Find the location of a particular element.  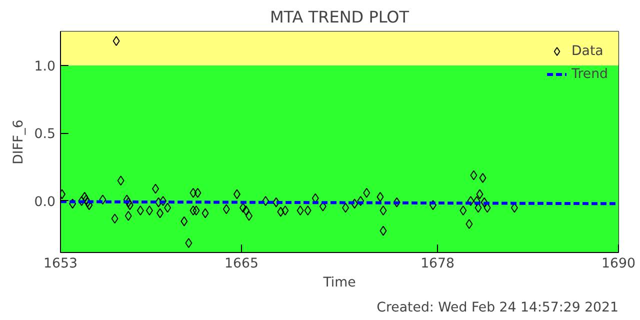

x-axis-title: Time is located at coordinates (339, 283).